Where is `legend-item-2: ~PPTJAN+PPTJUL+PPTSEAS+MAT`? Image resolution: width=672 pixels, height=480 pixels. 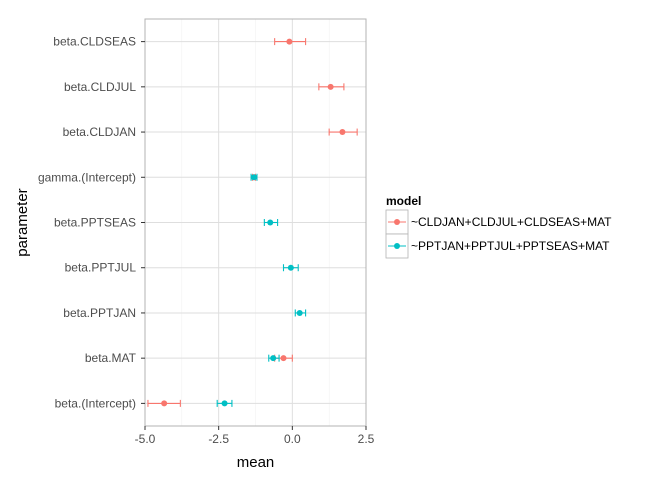
legend-item-2: ~PPTJAN+PPTJUL+PPTSEAS+MAT is located at coordinates (497, 246).